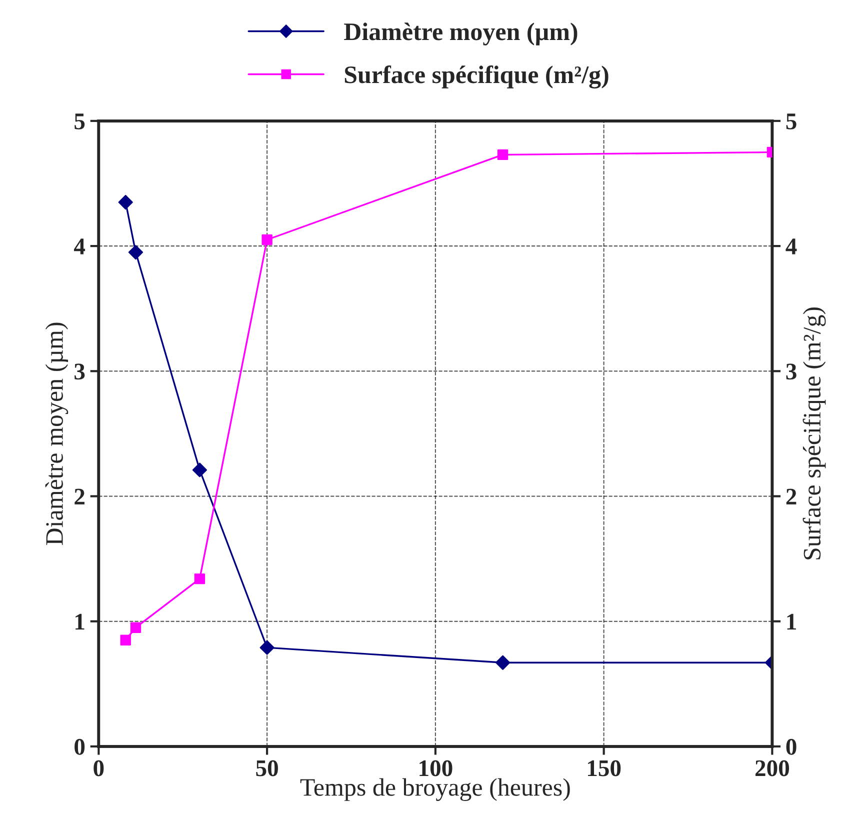  I want to click on y-tick-label: 0, so click(79, 746).